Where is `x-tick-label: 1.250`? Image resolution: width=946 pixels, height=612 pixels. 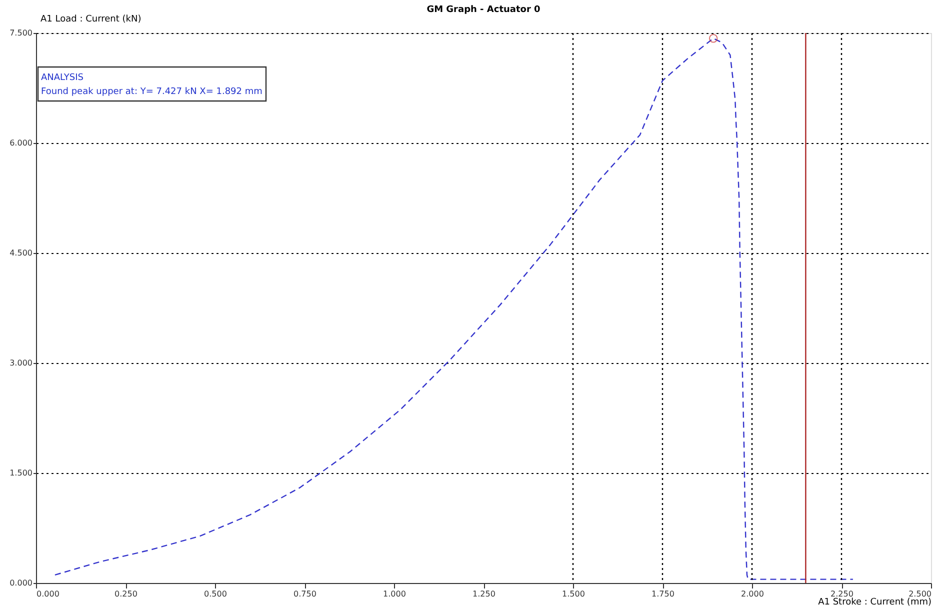 x-tick-label: 1.250 is located at coordinates (484, 594).